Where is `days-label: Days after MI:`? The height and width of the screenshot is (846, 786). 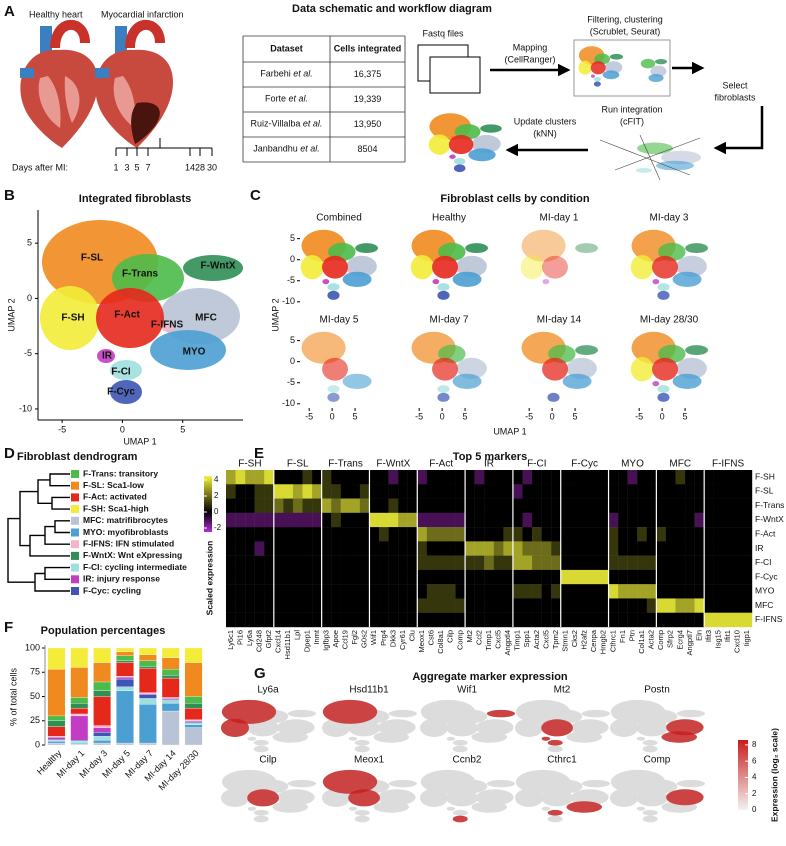
days-label: Days after MI: is located at coordinates (40, 167).